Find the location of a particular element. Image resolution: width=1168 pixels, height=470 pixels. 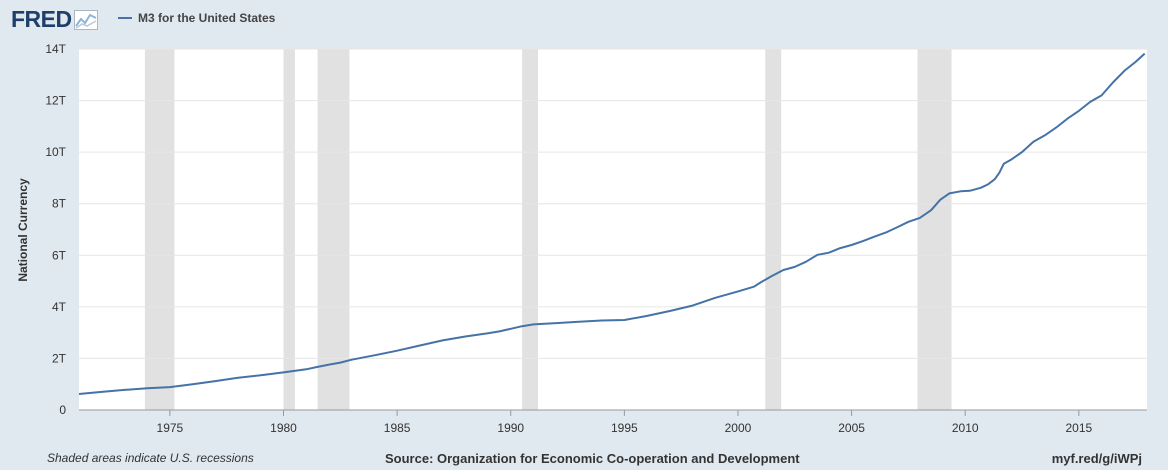

y-tick-label: 10T is located at coordinates (55, 152).